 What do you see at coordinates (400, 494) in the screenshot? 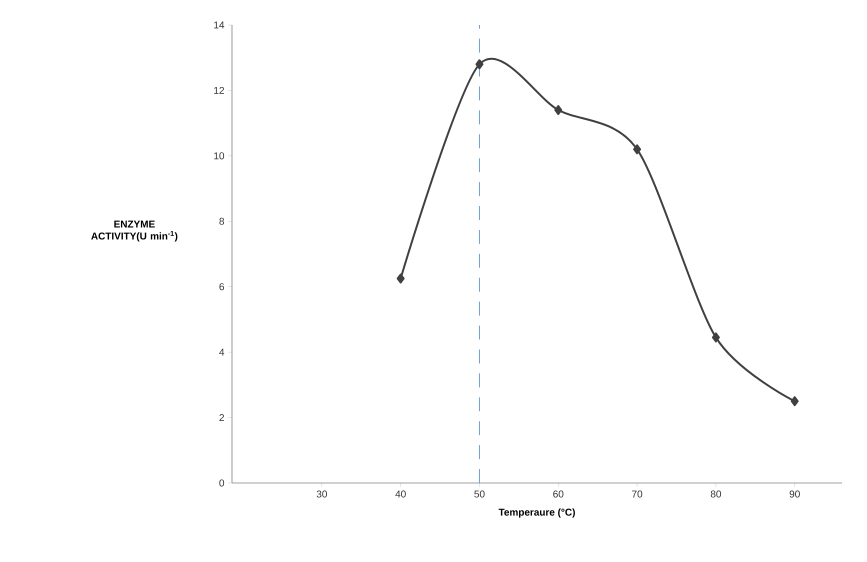
I see `x-tick-label: 40` at bounding box center [400, 494].